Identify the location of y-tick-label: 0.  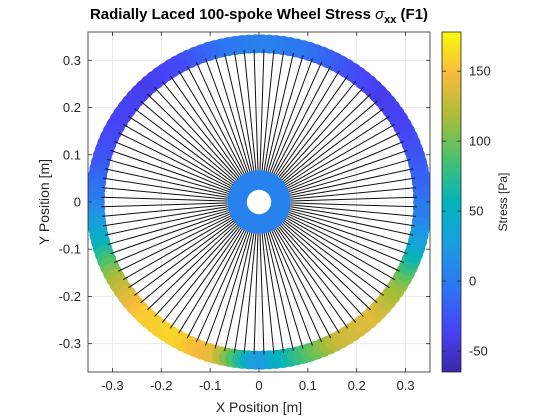
(77, 202).